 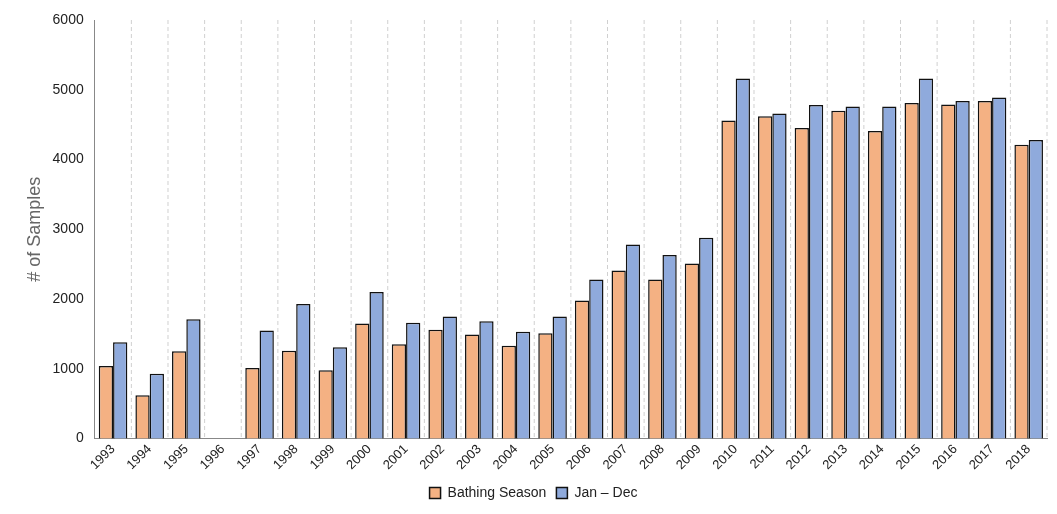 I want to click on y-tick-label: 3000, so click(x=68, y=228).